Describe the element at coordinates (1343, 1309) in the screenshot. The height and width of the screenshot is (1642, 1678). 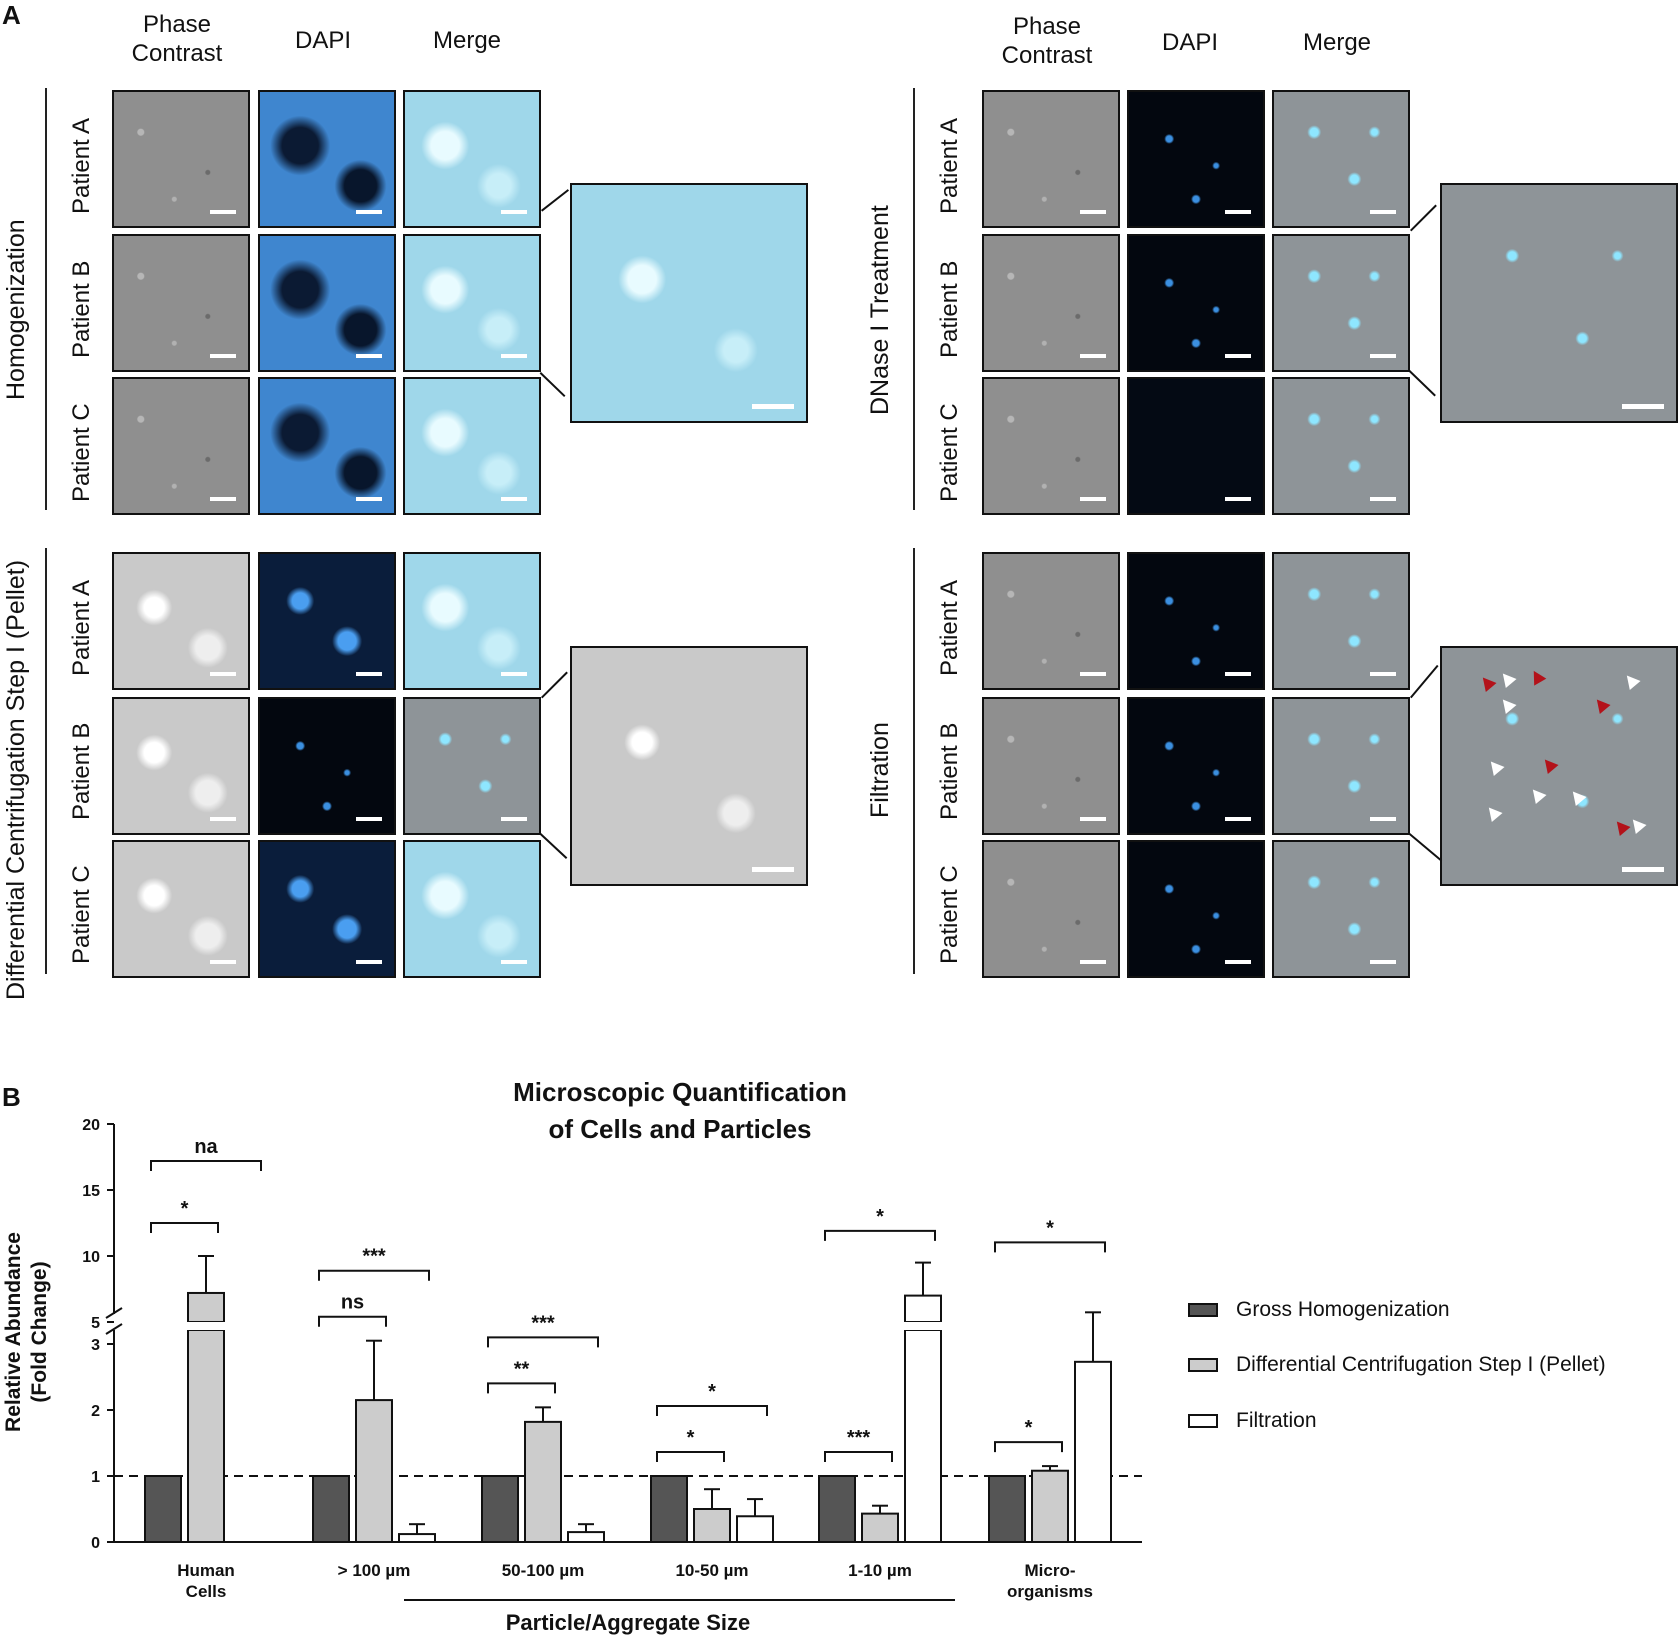
I see `legend-label: Gross Homogenization` at that location.